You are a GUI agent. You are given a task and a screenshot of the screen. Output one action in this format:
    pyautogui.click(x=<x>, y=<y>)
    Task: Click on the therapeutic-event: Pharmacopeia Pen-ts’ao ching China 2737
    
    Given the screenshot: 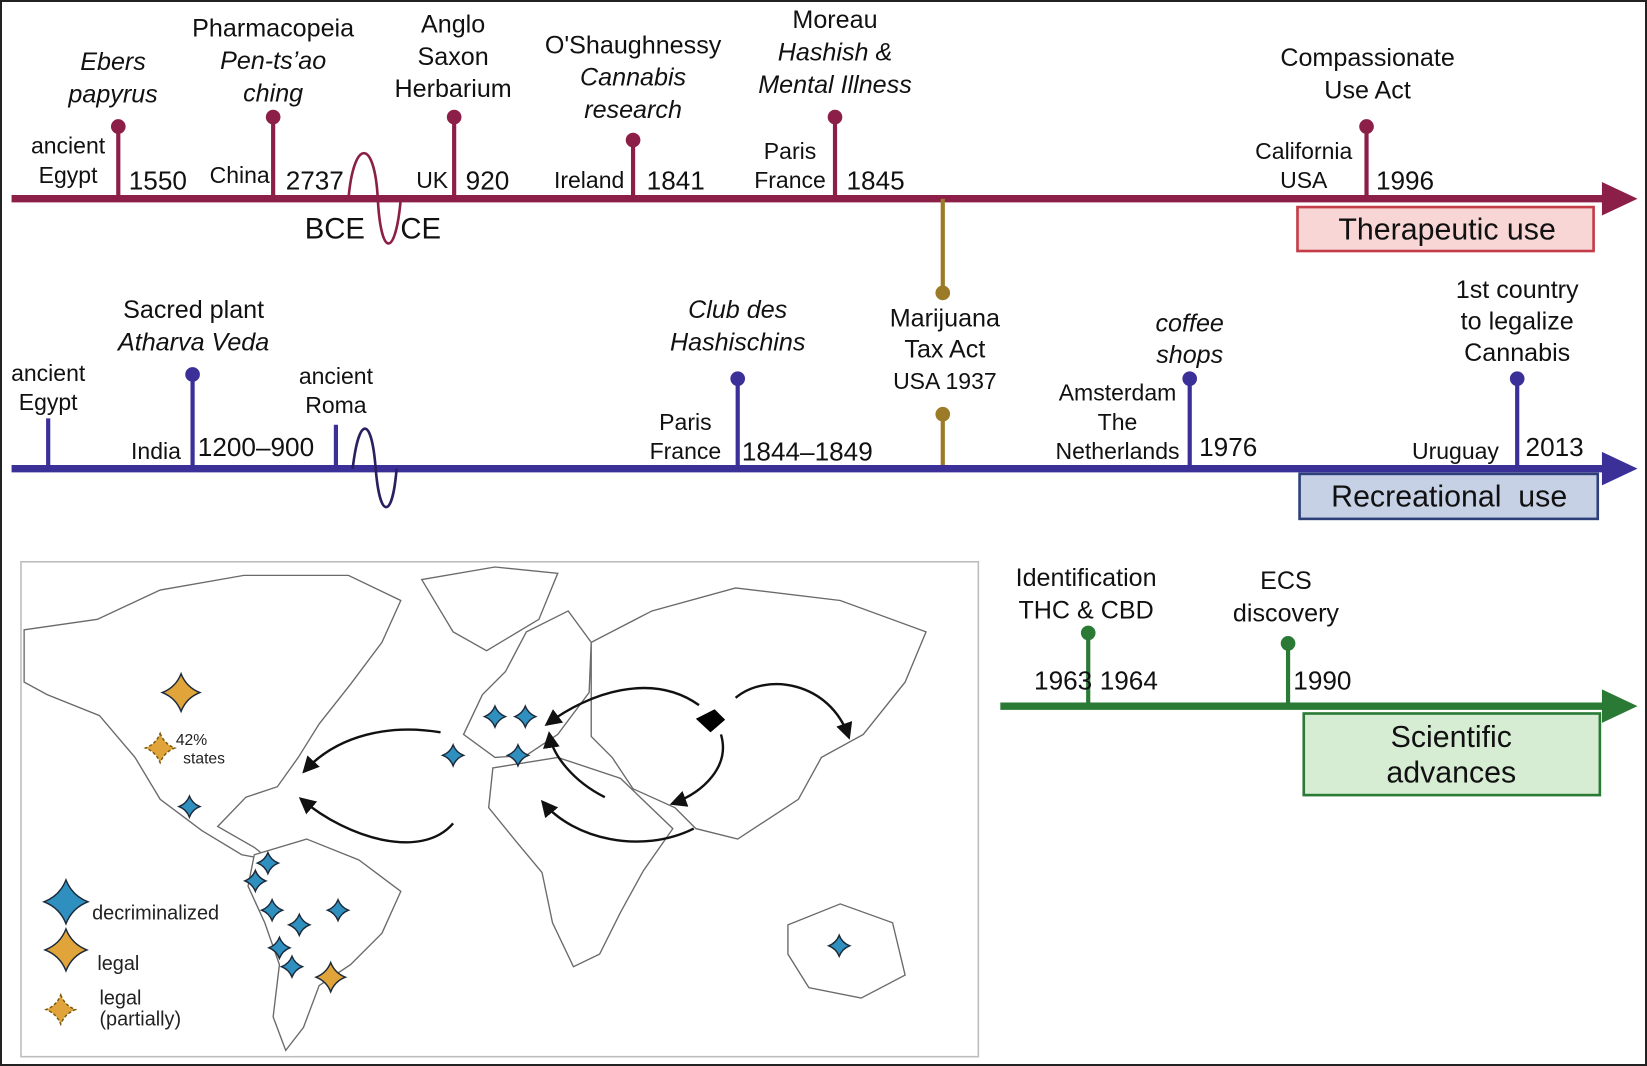 What is the action you would take?
    pyautogui.click(x=273, y=107)
    